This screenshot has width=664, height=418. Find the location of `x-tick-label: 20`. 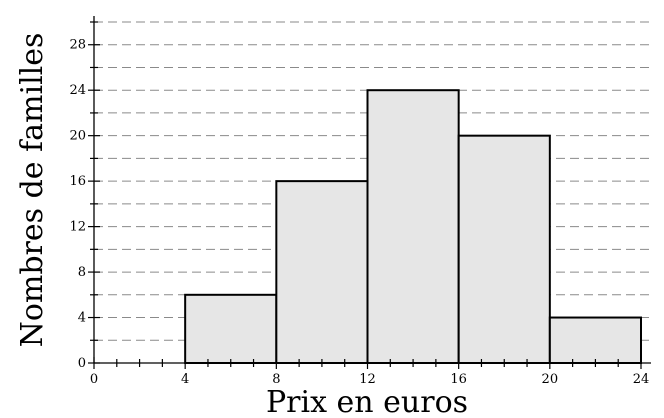

x-tick-label: 20 is located at coordinates (550, 379).